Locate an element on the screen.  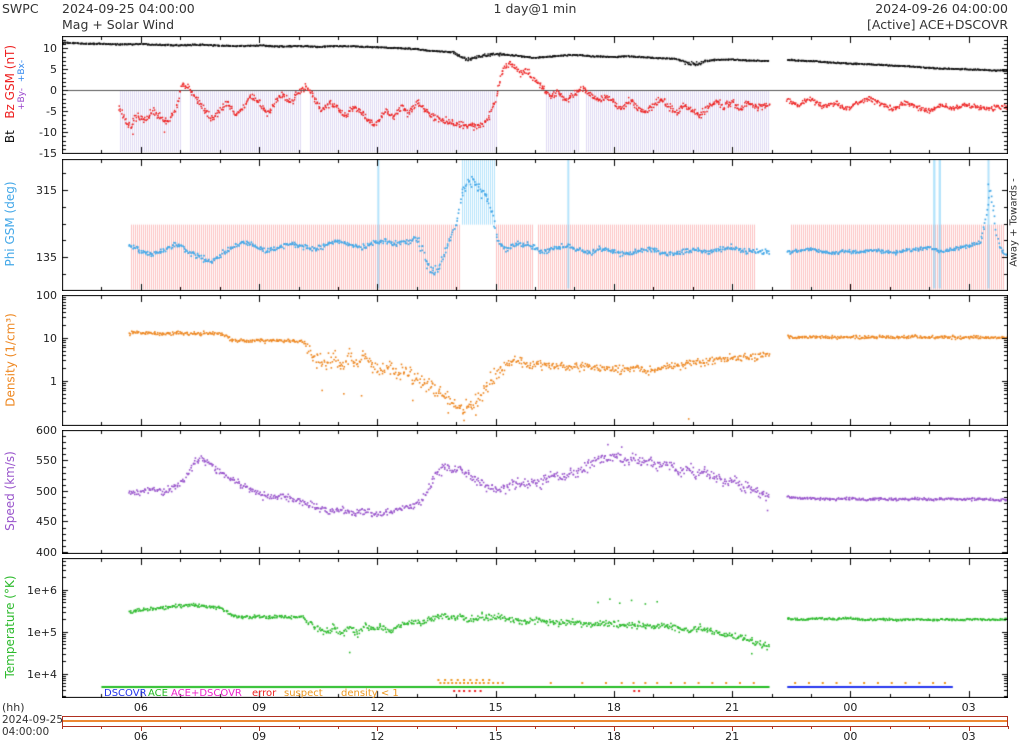
legend-density: density < 1 is located at coordinates (370, 693).